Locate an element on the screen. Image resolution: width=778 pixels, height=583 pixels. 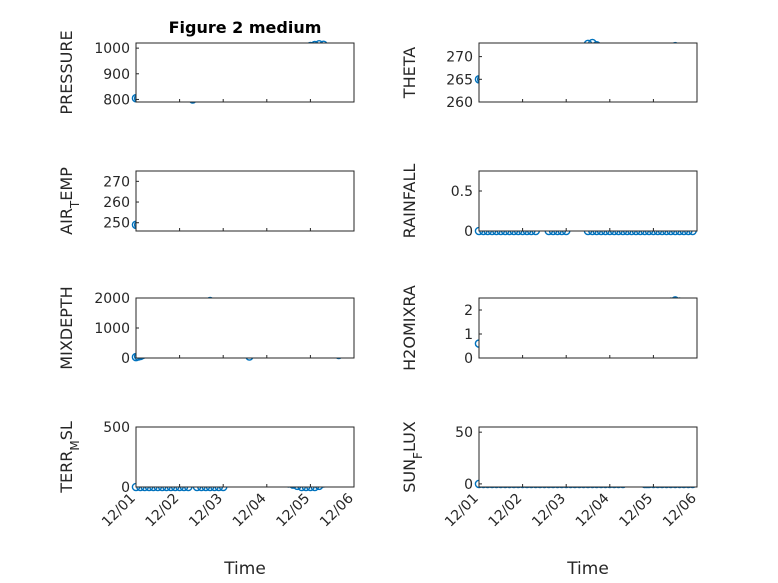
subplot-3: 250 260 270 AIRTEMP is located at coordinates (206, 201).